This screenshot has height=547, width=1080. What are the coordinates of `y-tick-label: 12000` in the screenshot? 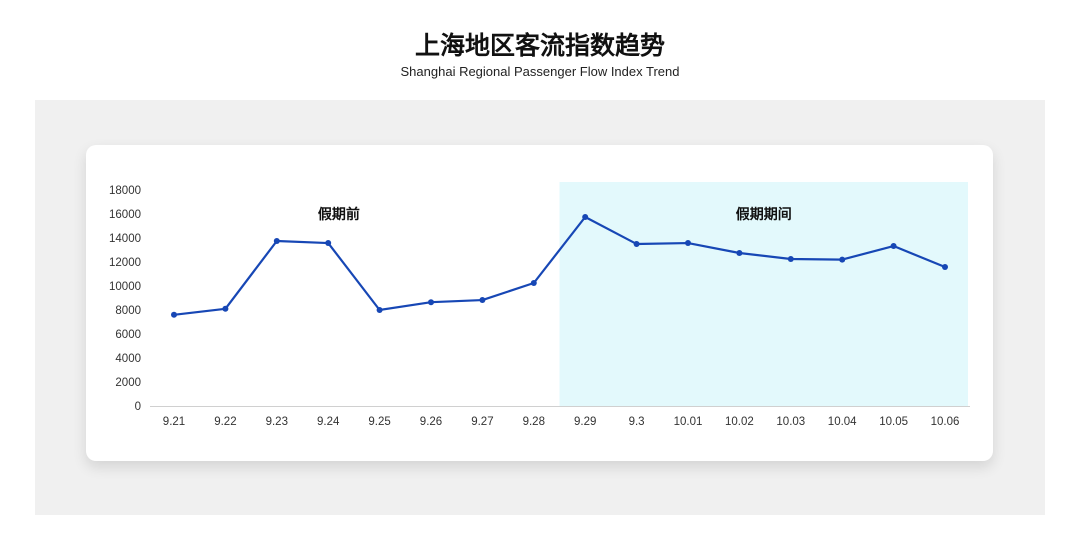 It's located at (125, 263).